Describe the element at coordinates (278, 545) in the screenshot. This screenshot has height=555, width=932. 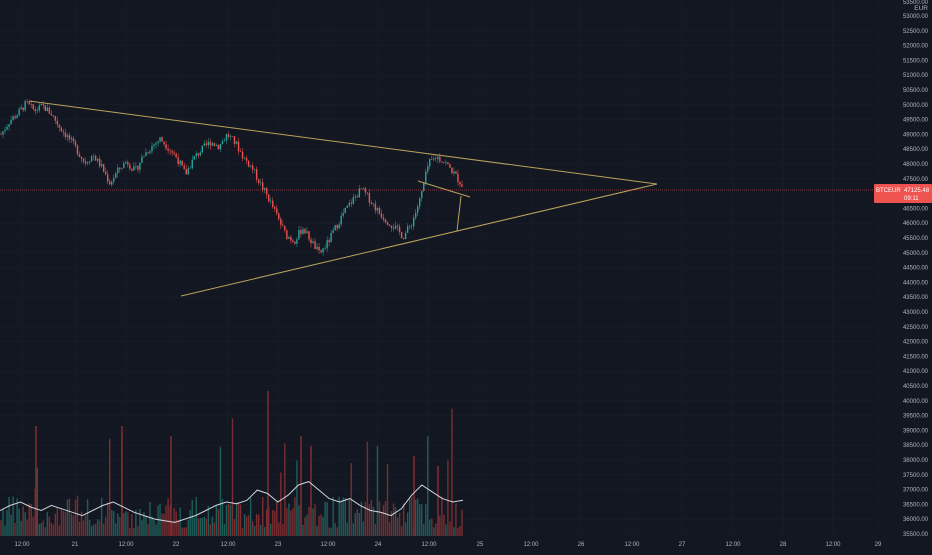
I see `time-tick-label: 23` at that location.